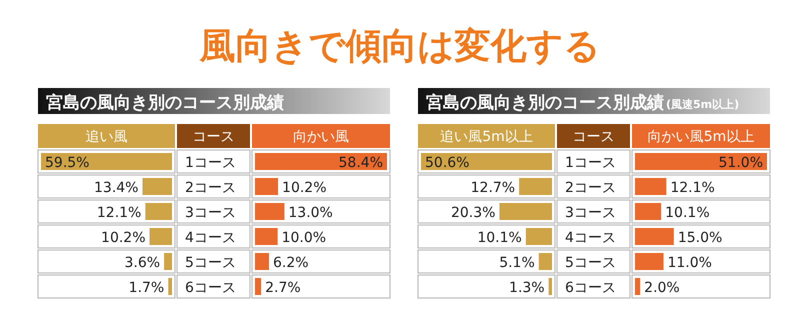 This screenshot has width=800, height=335. What do you see at coordinates (447, 163) in the screenshot?
I see `data-label: 50.6%` at bounding box center [447, 163].